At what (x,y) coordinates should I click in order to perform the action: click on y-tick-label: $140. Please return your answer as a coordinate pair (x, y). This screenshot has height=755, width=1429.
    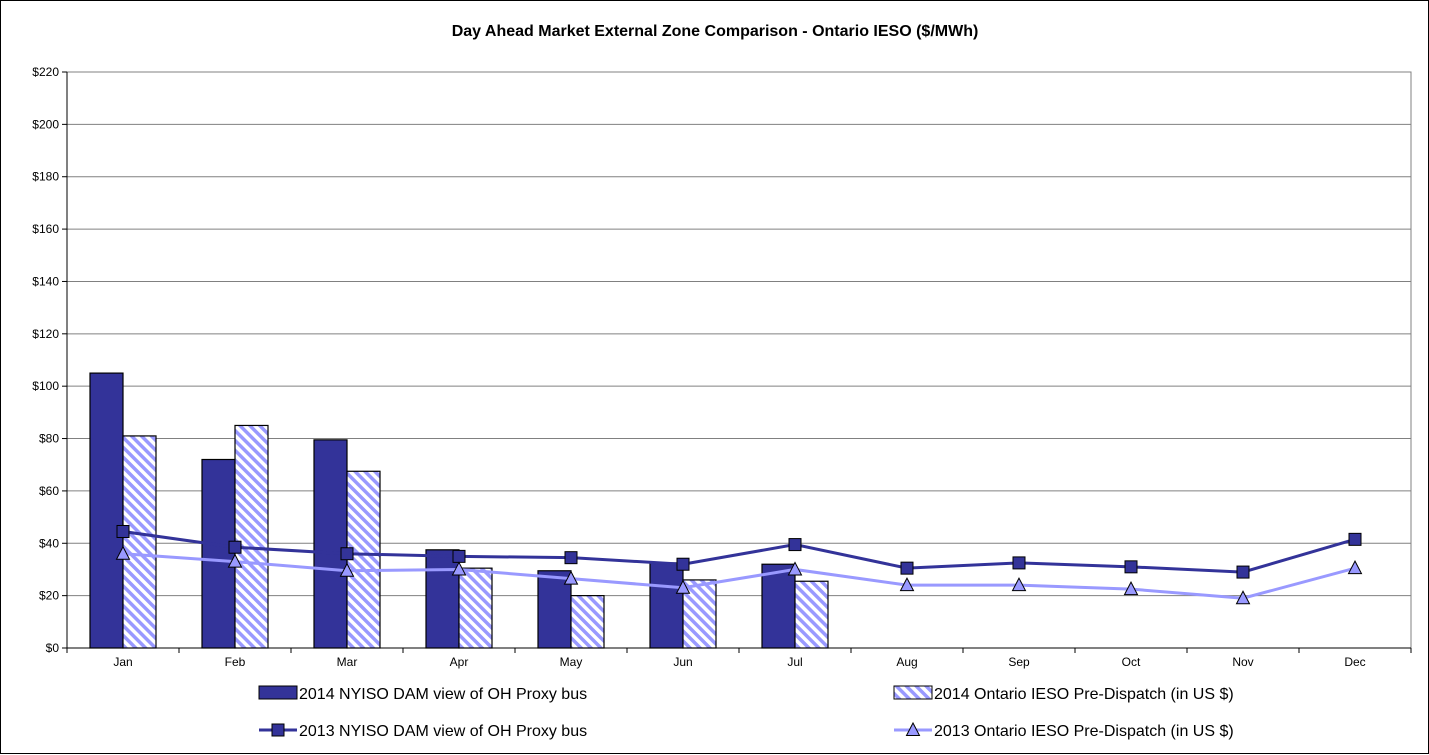
    Looking at the image, I should click on (45, 281).